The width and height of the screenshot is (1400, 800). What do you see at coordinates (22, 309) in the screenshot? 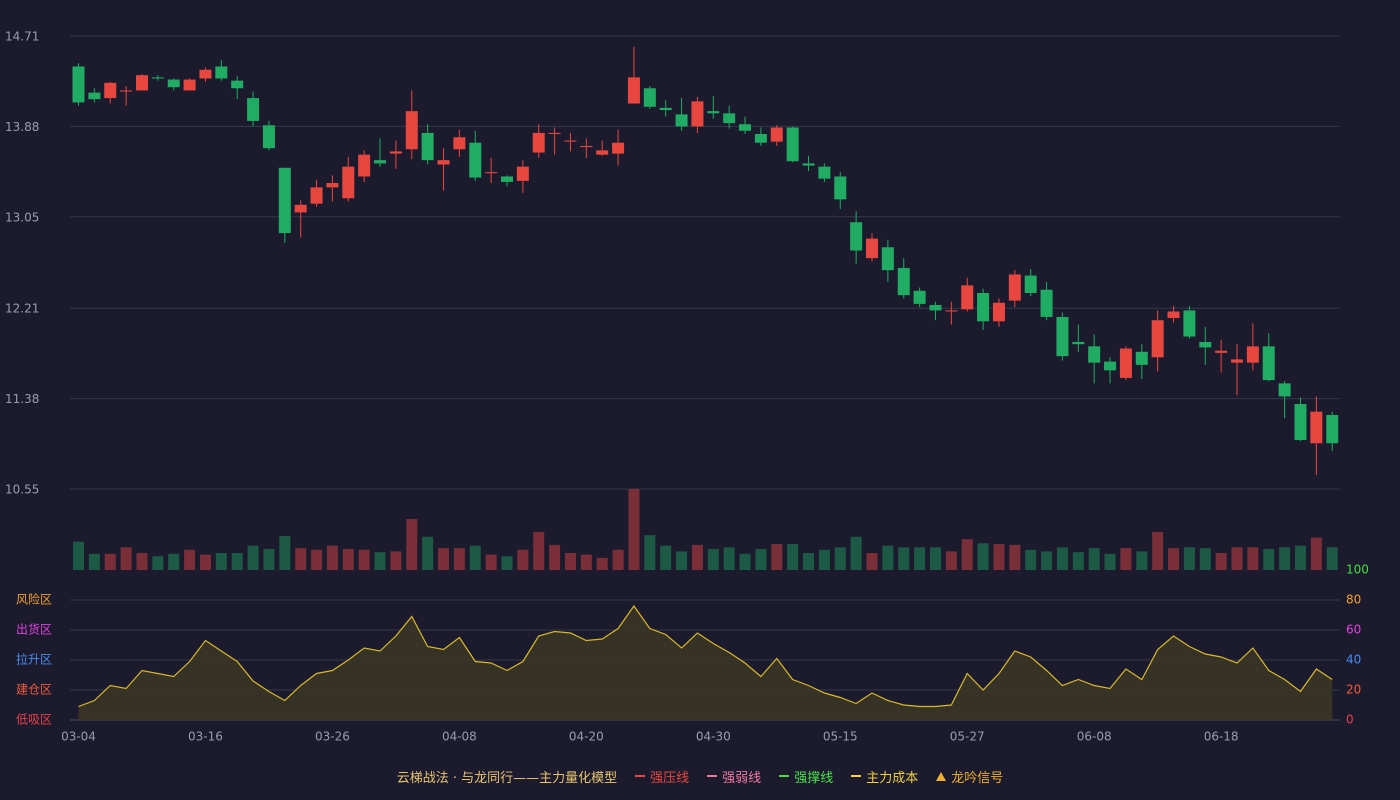
I see `y-tick-label: 12.21` at bounding box center [22, 309].